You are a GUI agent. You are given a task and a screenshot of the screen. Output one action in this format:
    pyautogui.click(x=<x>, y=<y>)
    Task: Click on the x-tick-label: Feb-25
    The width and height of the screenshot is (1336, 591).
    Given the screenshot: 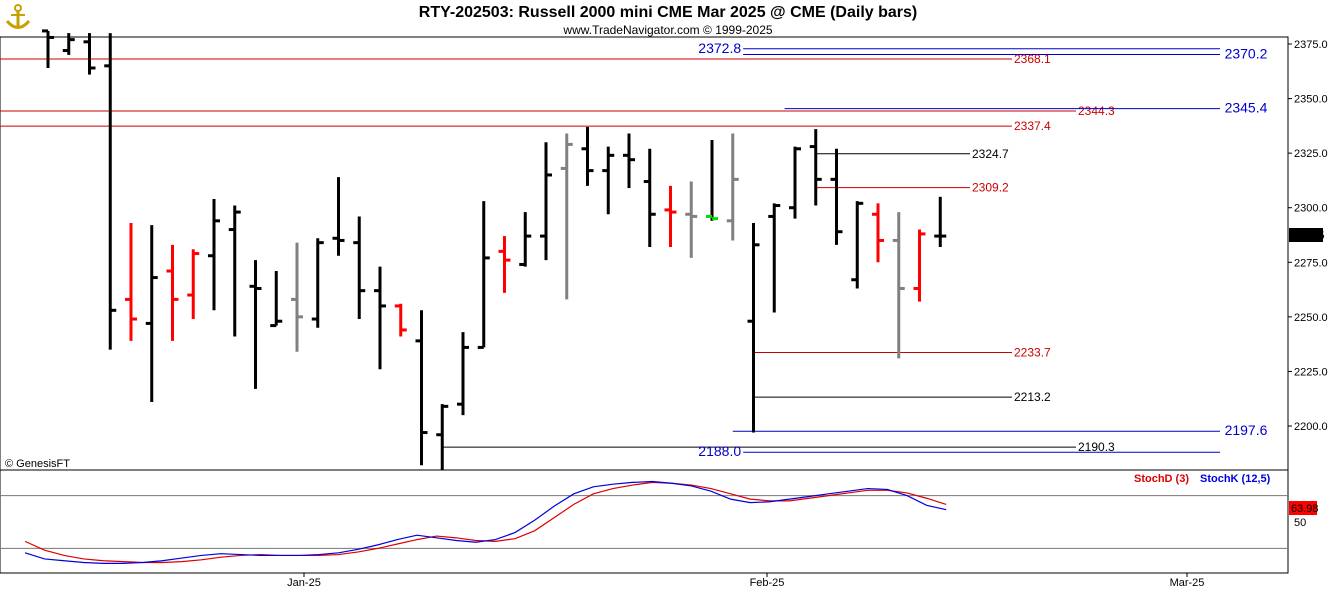 What is the action you would take?
    pyautogui.click(x=767, y=583)
    